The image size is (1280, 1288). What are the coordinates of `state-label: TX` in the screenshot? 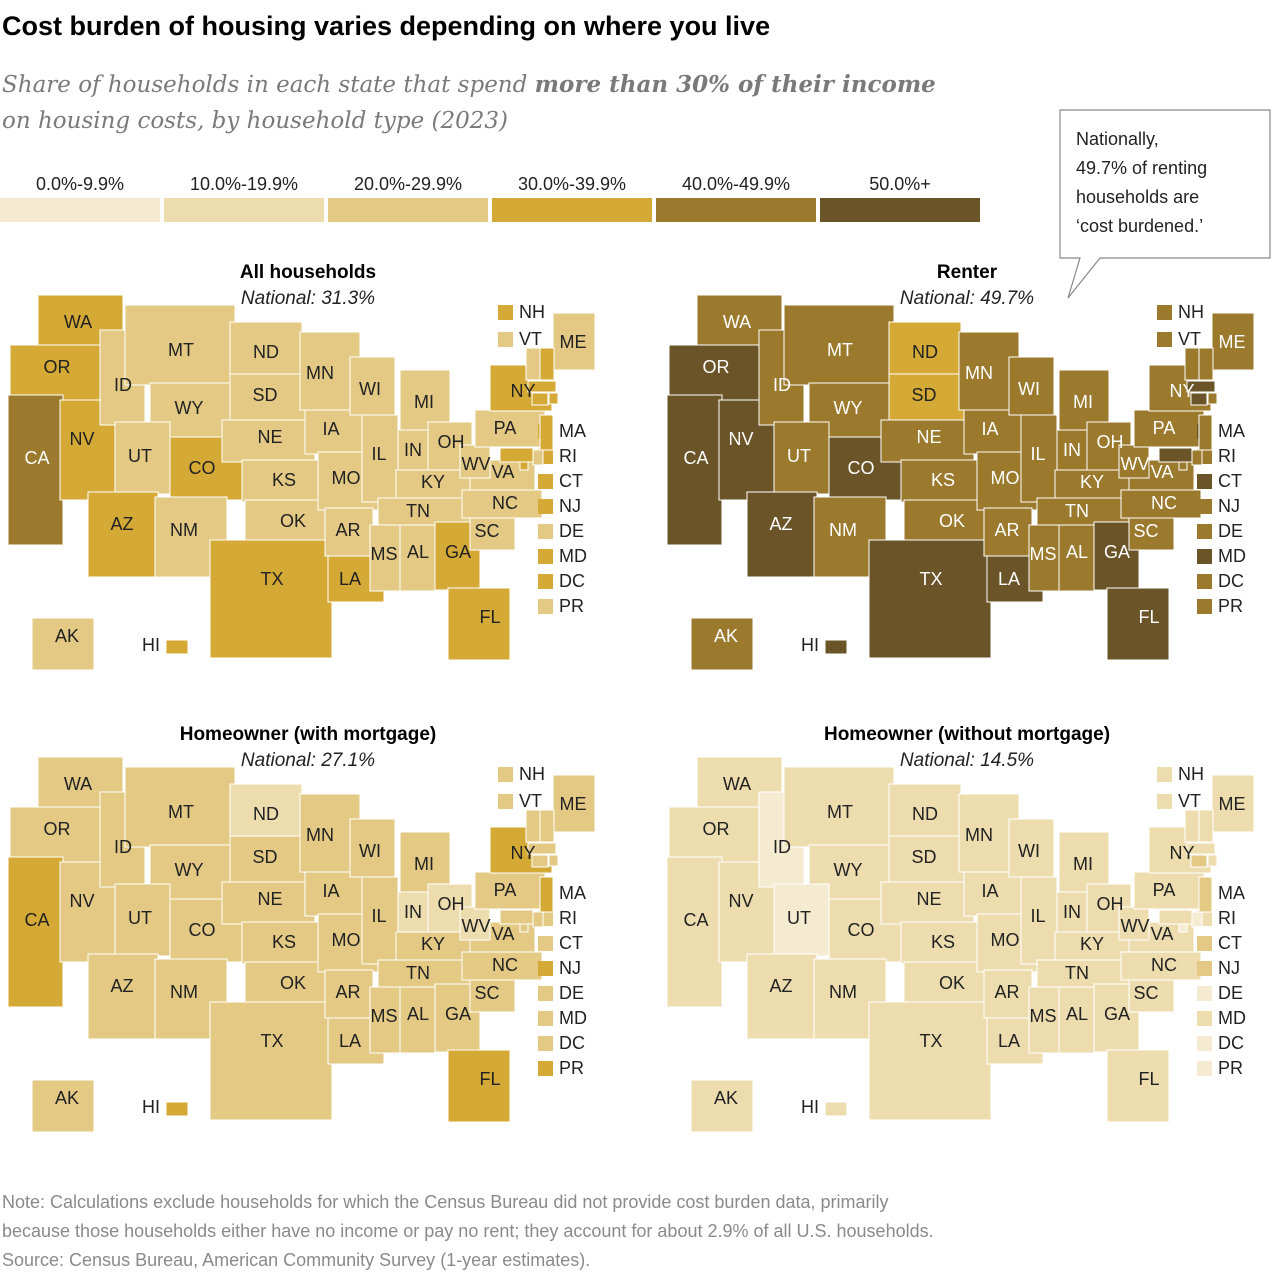 It's located at (930, 1041).